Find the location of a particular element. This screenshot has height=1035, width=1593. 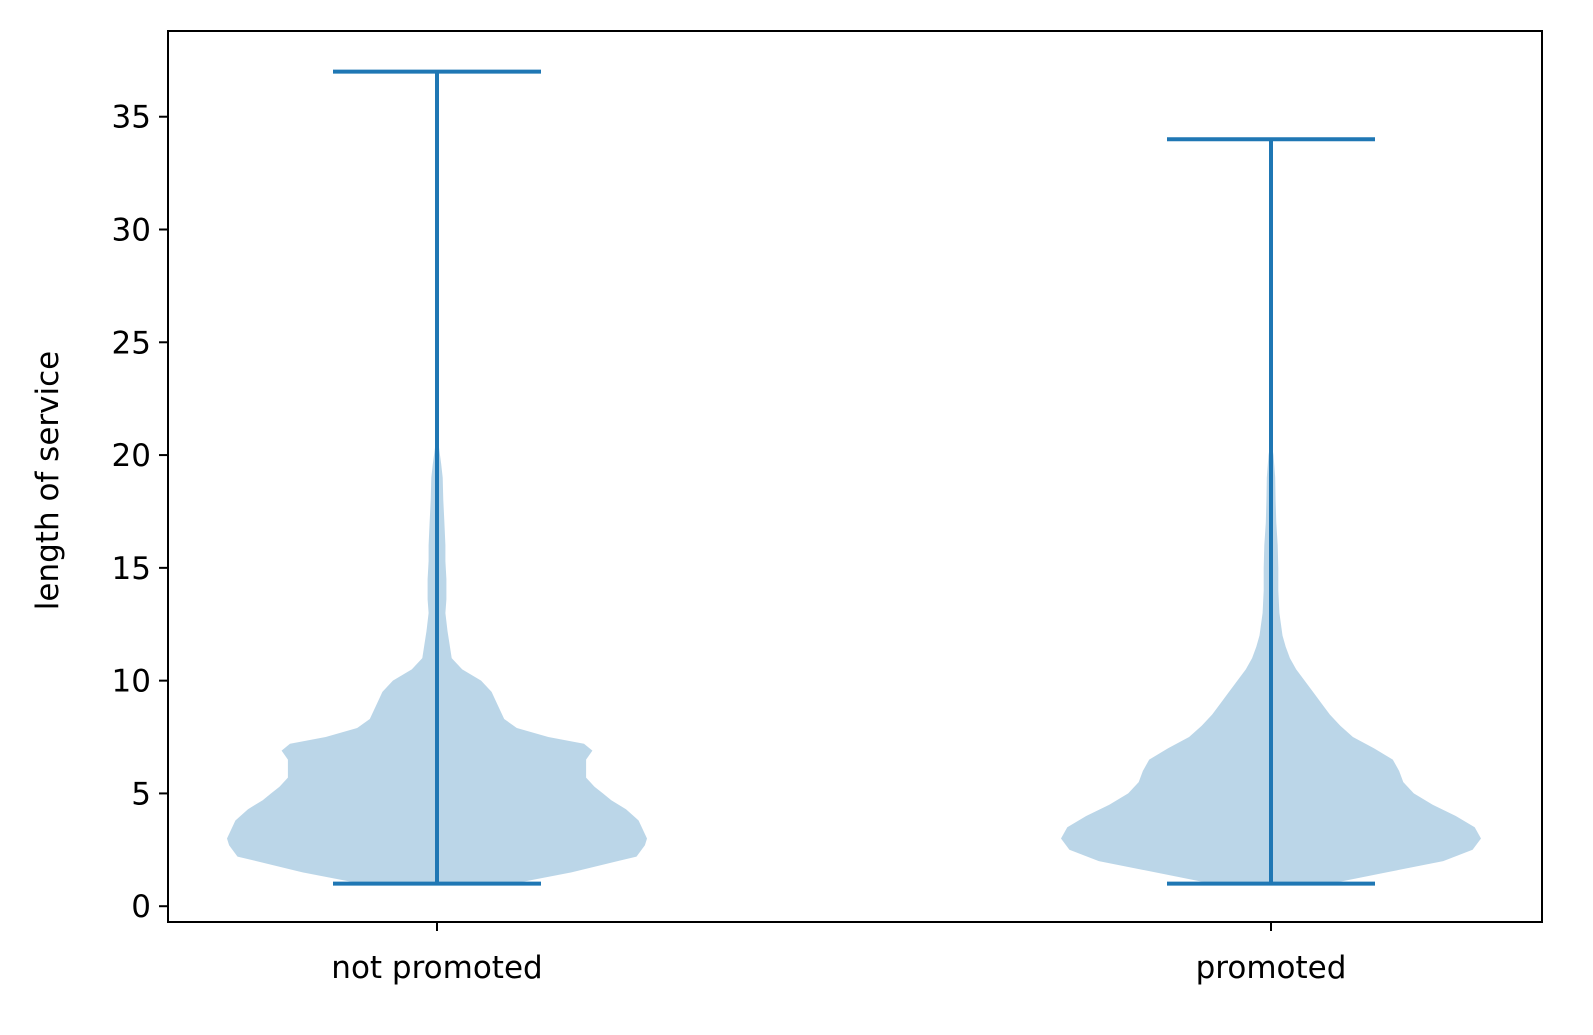

y-axis-label: length of service is located at coordinates (48, 480).